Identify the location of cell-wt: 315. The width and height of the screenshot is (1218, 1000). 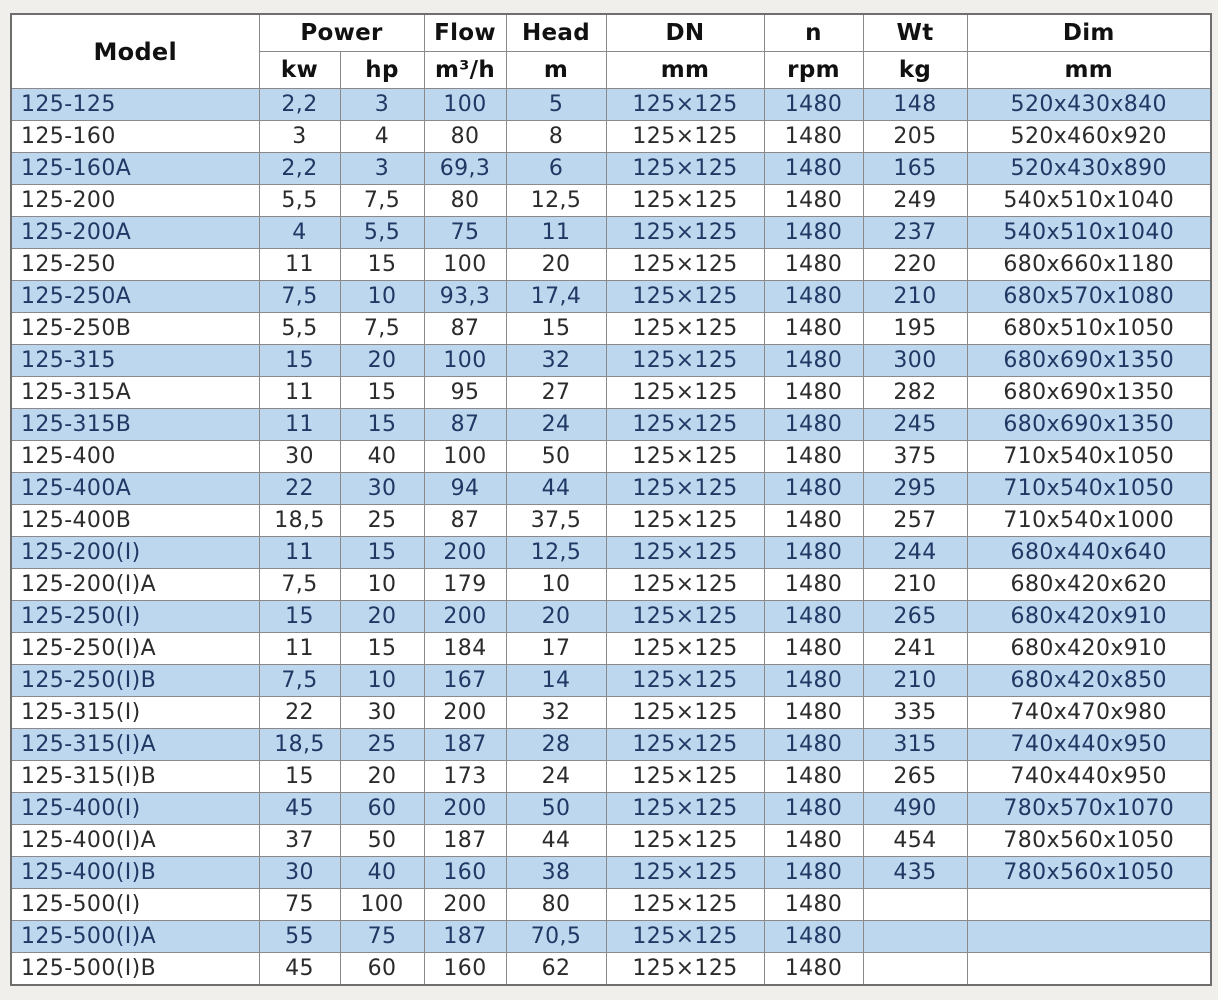
(915, 744).